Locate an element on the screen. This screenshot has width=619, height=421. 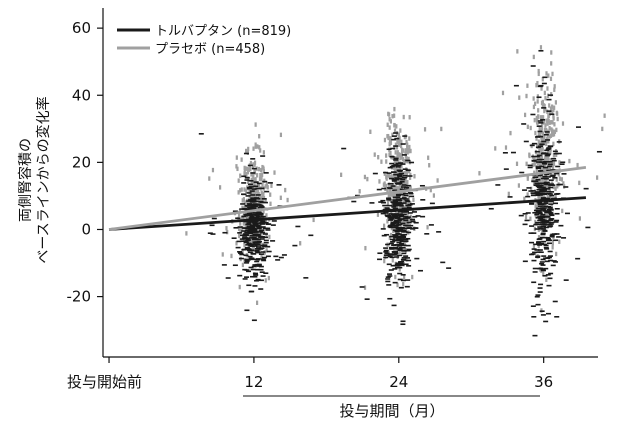
trend-lines is located at coordinates (347, 198).